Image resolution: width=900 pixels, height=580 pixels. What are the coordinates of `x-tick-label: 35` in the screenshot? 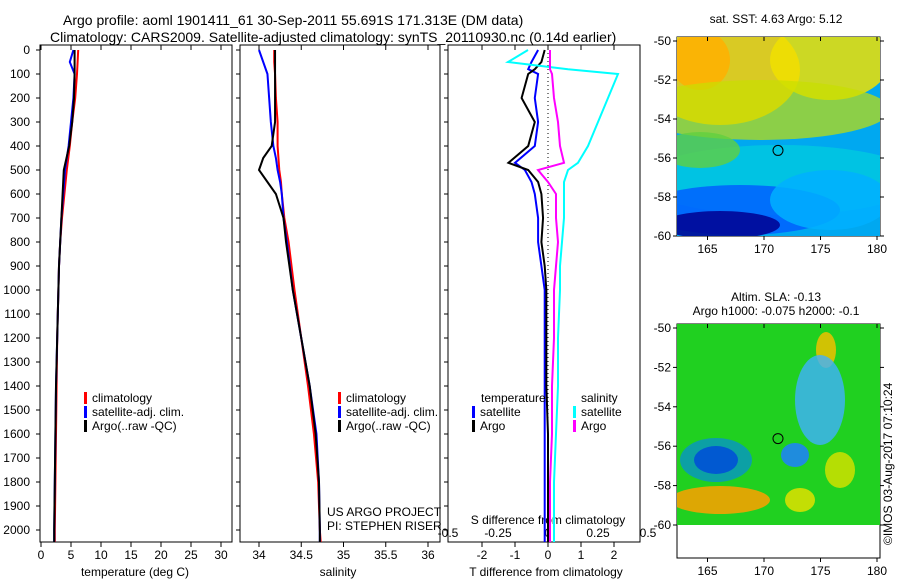 It's located at (344, 555).